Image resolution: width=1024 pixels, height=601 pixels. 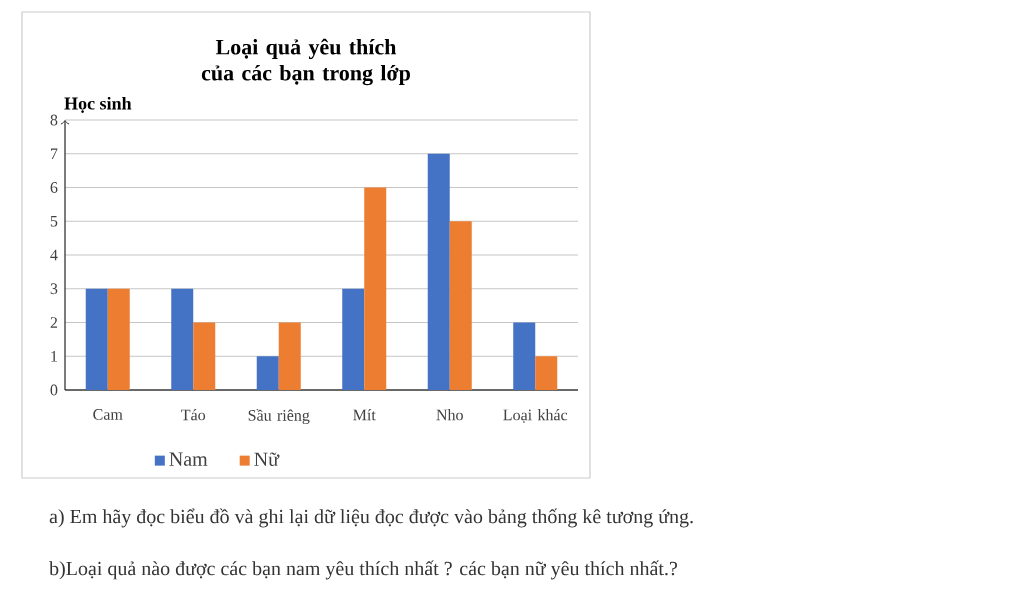 I want to click on x-tick-label: Mít, so click(x=364, y=415).